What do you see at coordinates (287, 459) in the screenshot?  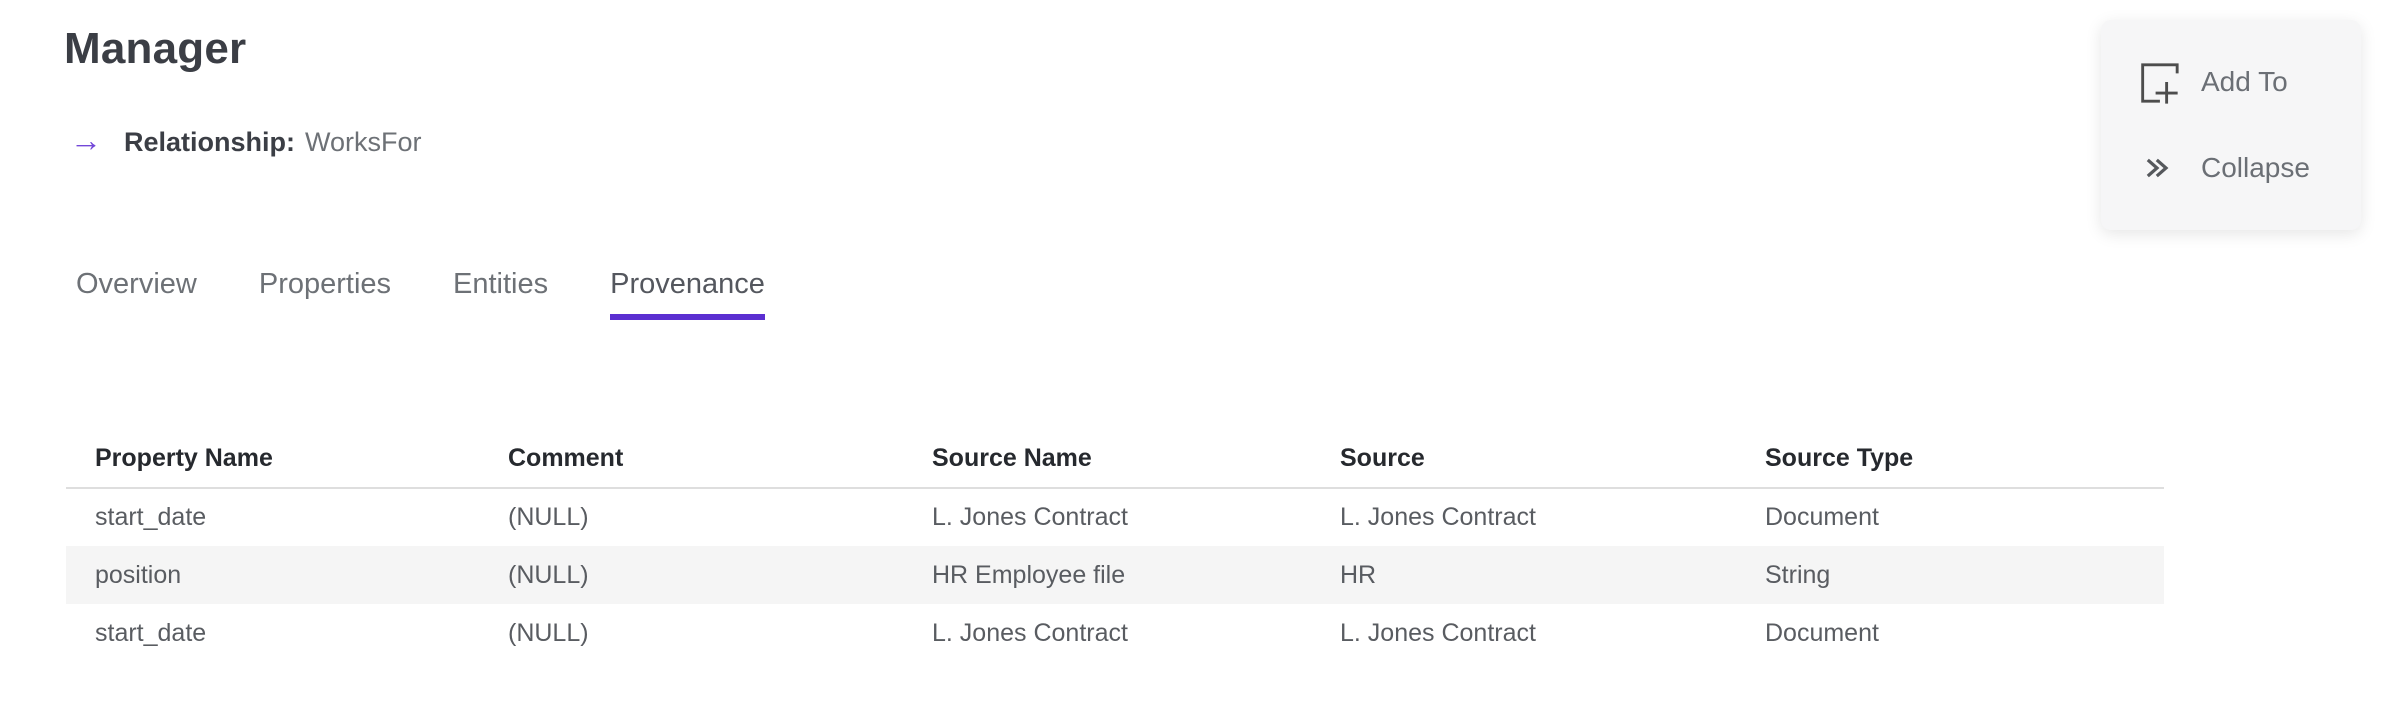 I see `column-header-property-name: Property Name` at bounding box center [287, 459].